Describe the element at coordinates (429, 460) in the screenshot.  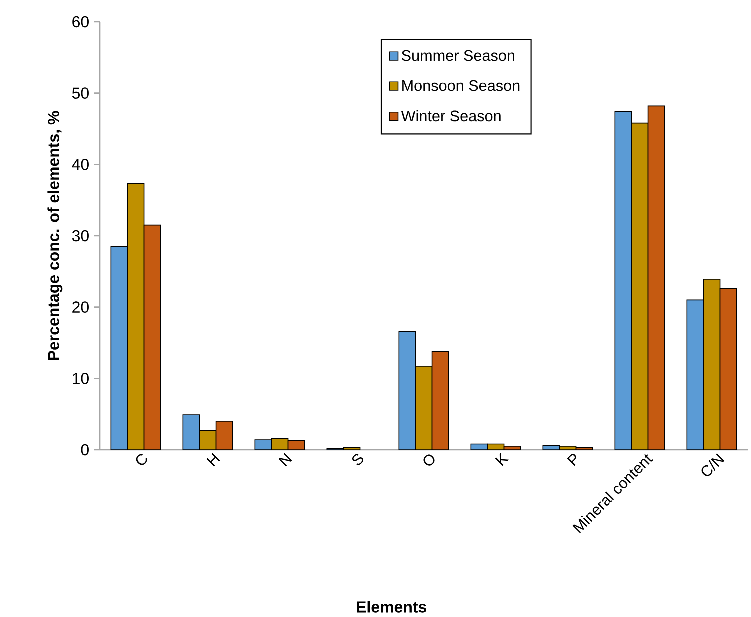
I see `x-tick-label: O` at that location.